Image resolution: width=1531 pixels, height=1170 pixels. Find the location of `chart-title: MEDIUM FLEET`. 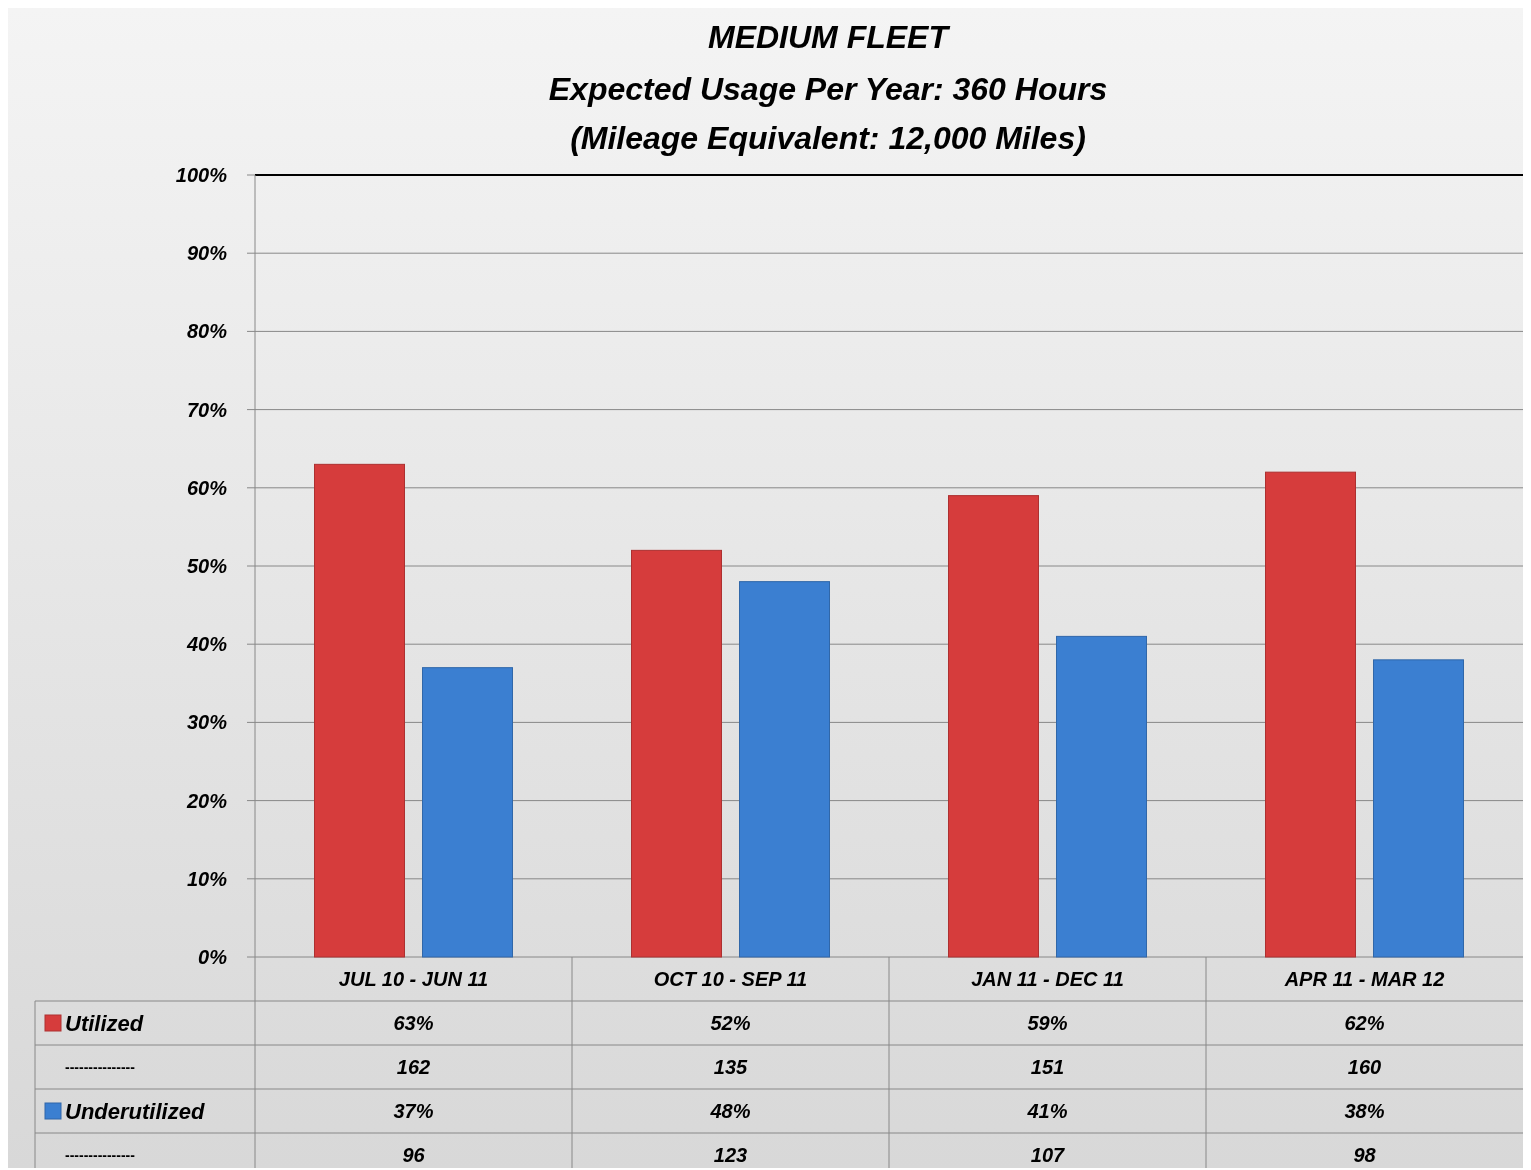

chart-title: MEDIUM FLEET is located at coordinates (829, 37).